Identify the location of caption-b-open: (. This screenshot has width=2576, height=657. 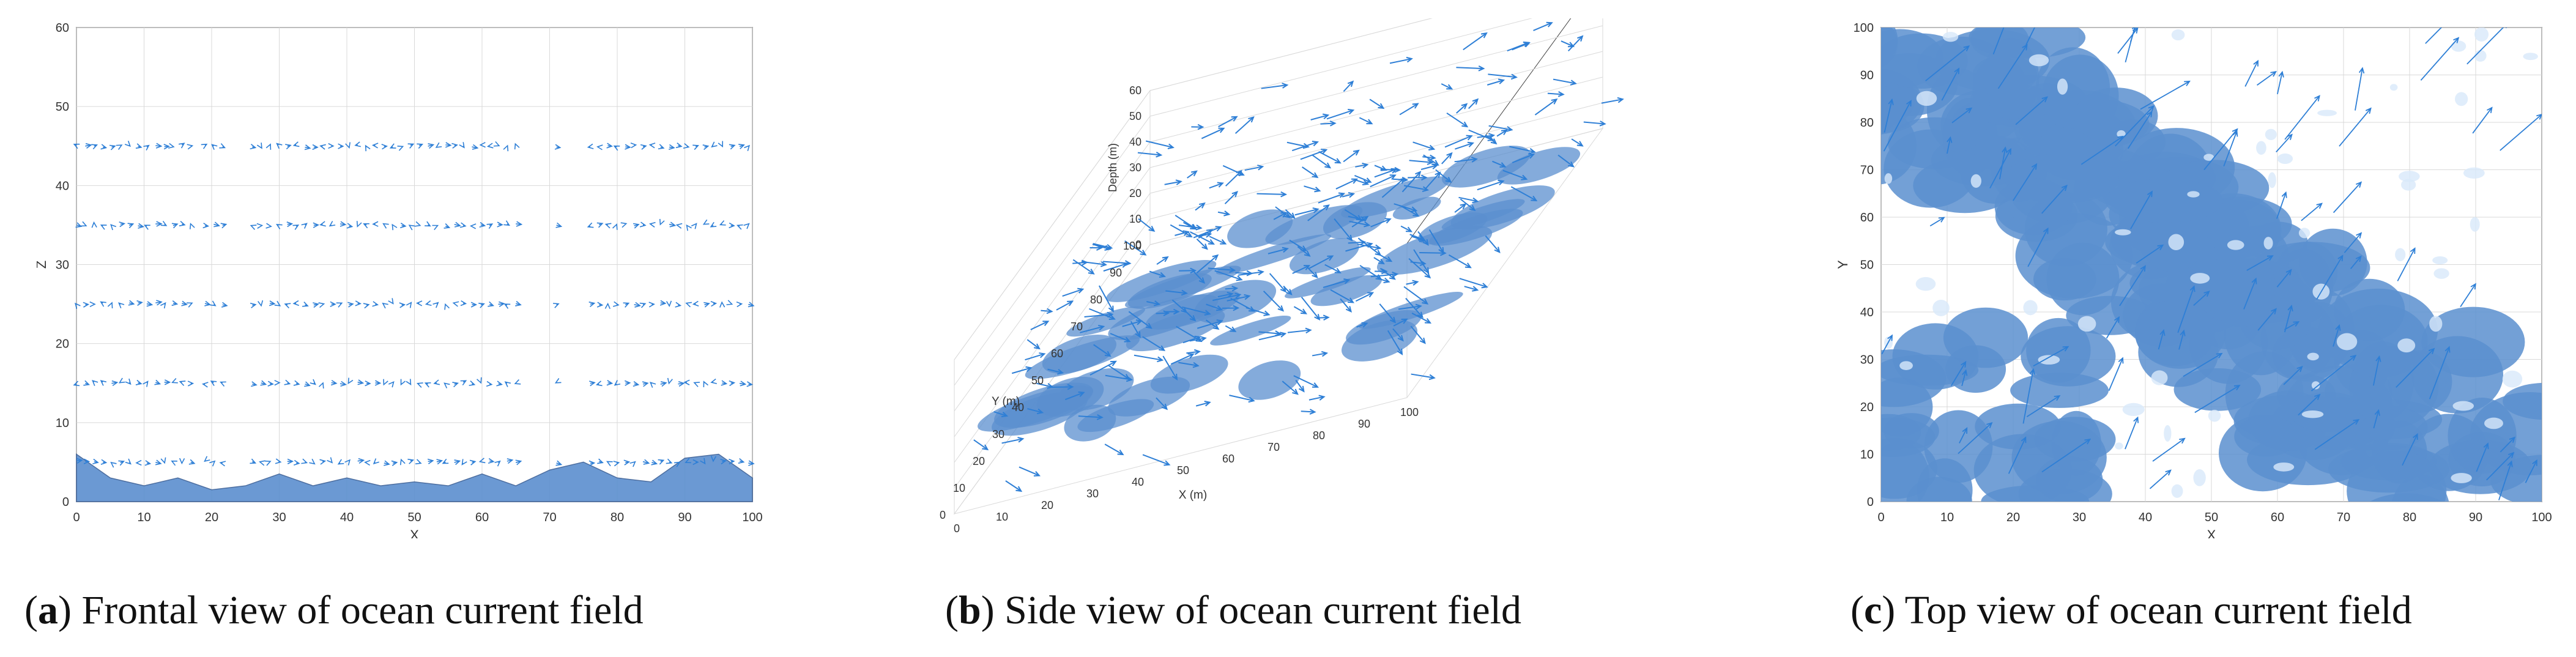
(952, 610).